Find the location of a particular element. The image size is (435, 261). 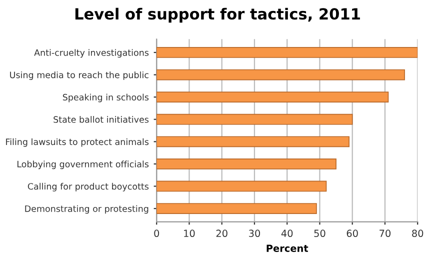

x-tick-label: 20 is located at coordinates (222, 234).